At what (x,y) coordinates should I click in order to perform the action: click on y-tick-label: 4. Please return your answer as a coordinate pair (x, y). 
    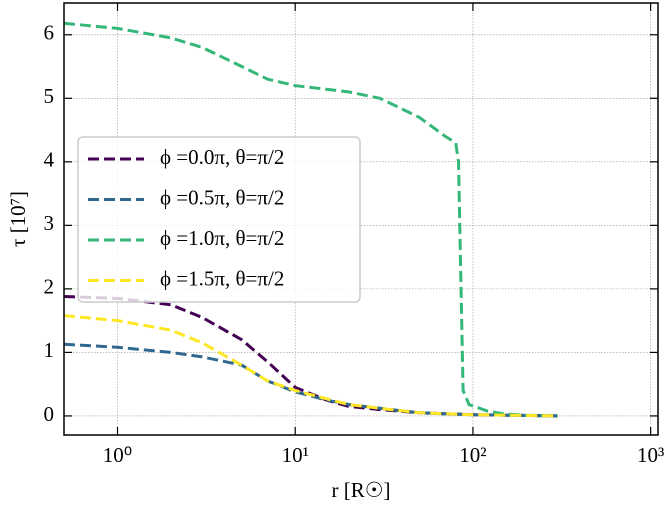
    Looking at the image, I should click on (49, 160).